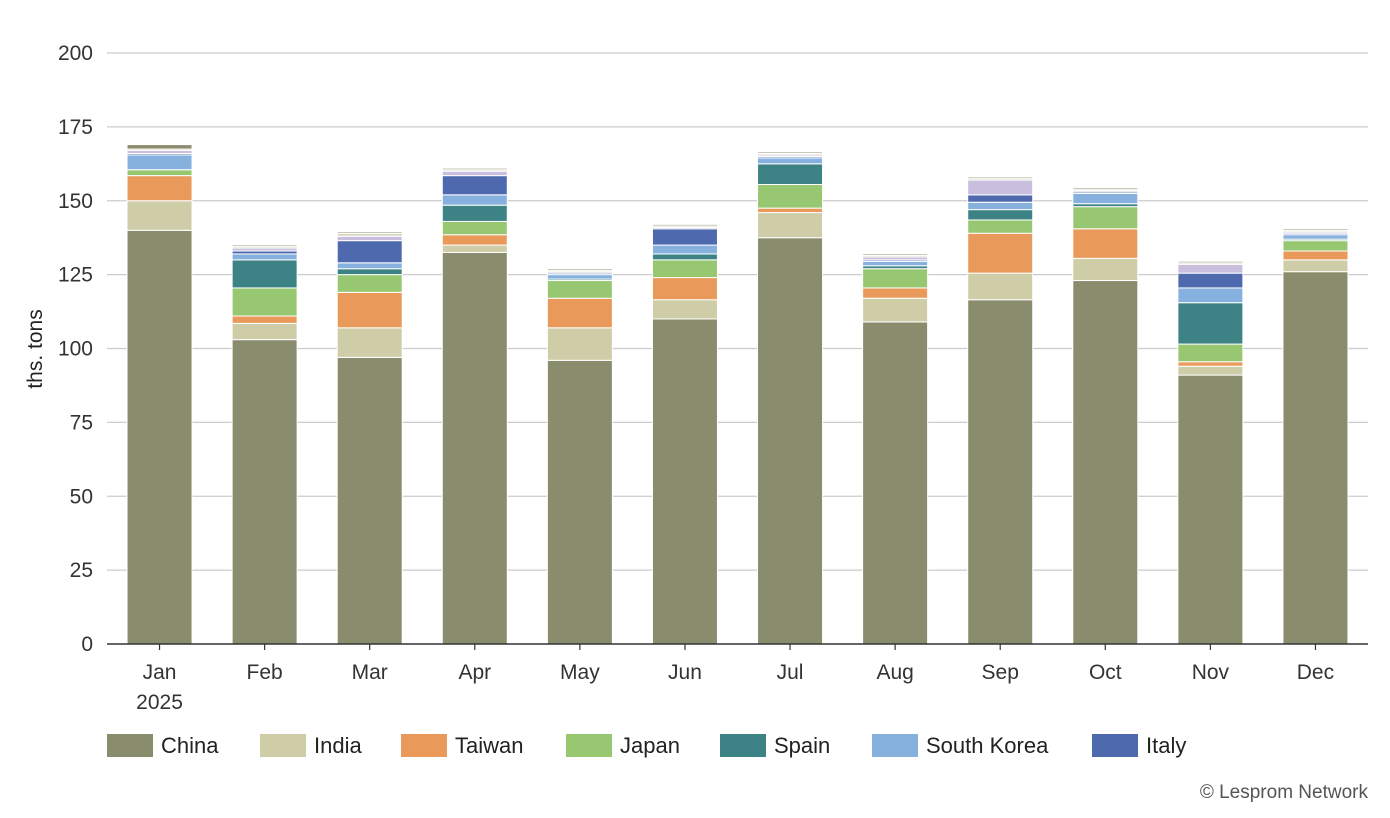 The width and height of the screenshot is (1390, 818). What do you see at coordinates (311, 745) in the screenshot?
I see `legend-item: India` at bounding box center [311, 745].